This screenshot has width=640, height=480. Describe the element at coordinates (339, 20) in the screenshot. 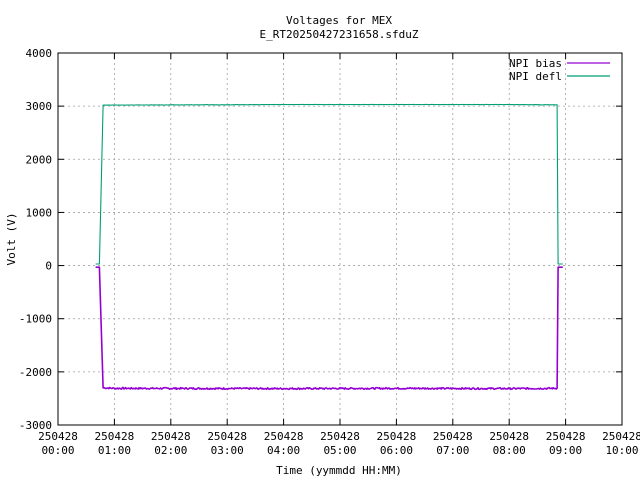

I see `chart-title: Voltages for MEX` at that location.